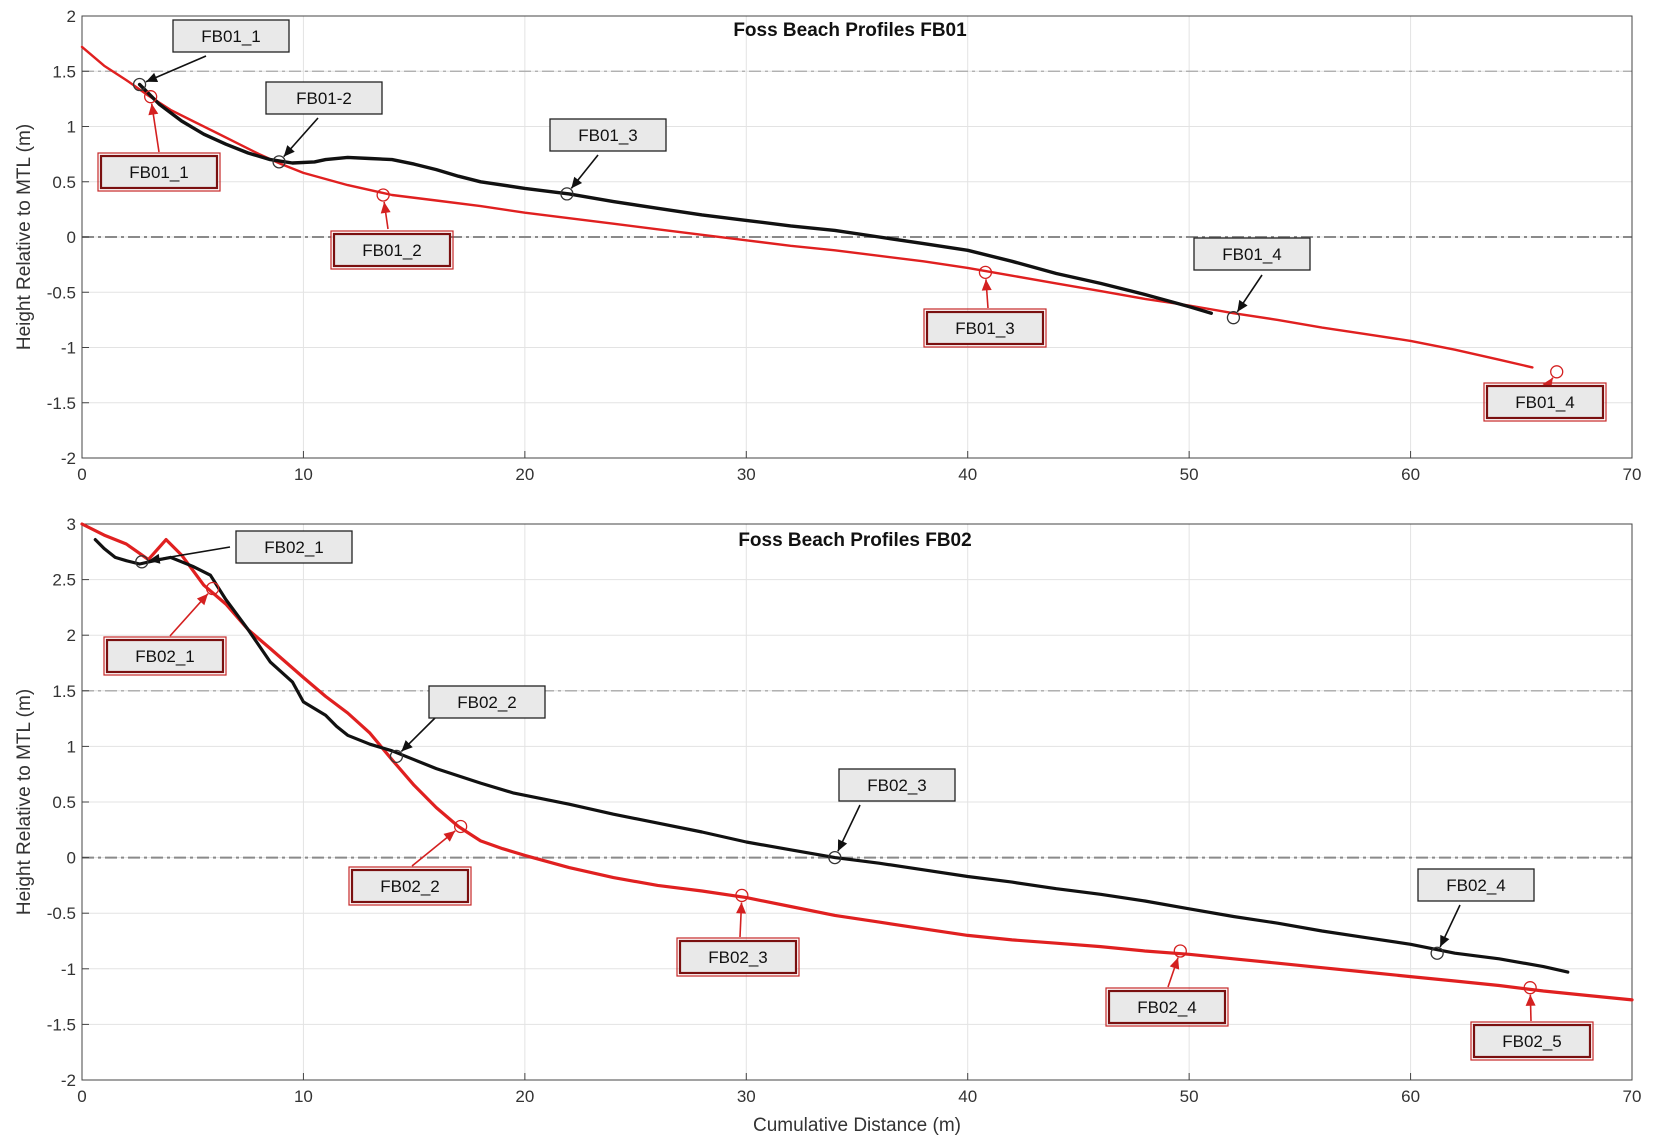 The height and width of the screenshot is (1141, 1653). I want to click on chart-title: Foss Beach Profiles FB02, so click(854, 540).